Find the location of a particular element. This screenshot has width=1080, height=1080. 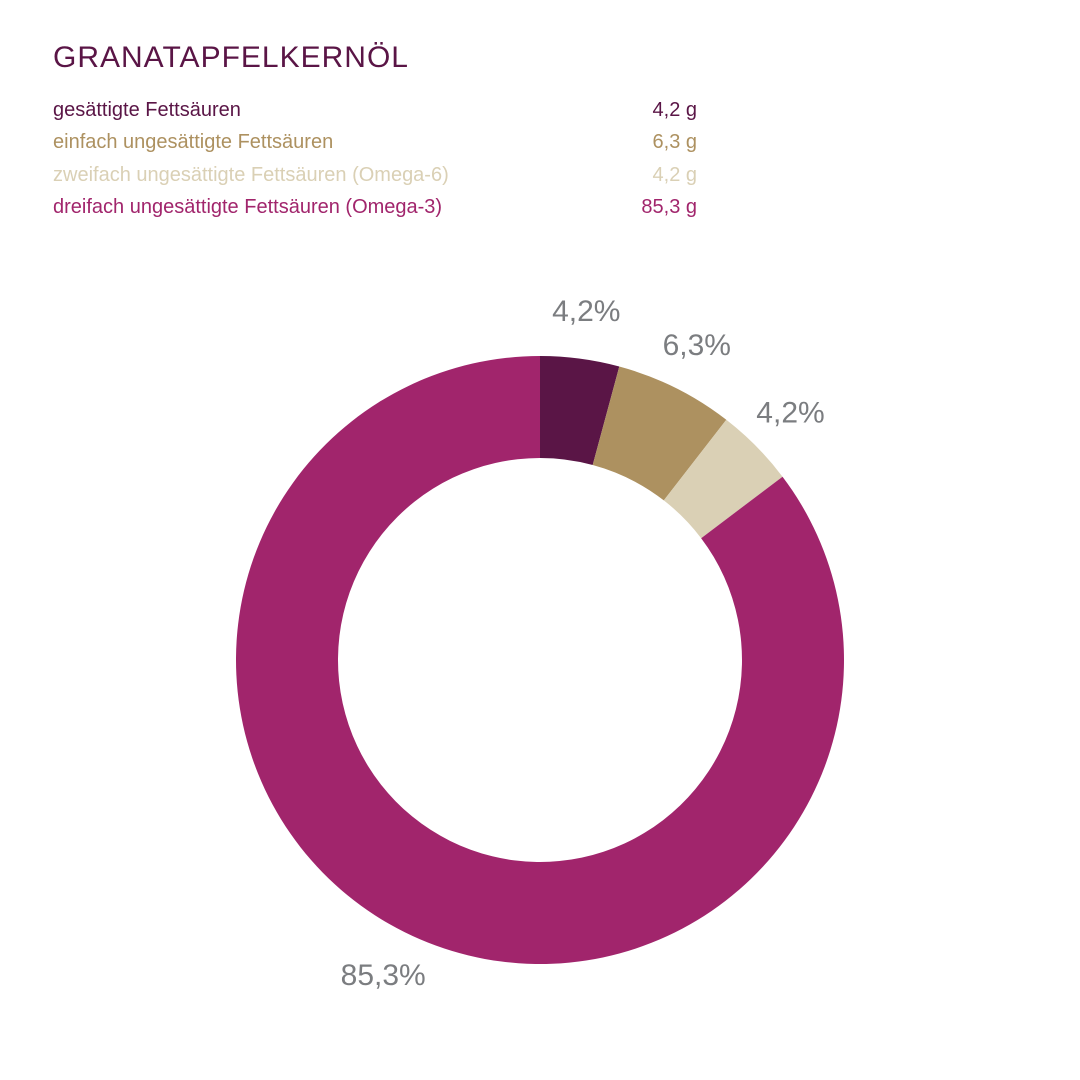

legend-row-saturated: gesättigte Fettsäuren 4,2 g is located at coordinates (375, 110).